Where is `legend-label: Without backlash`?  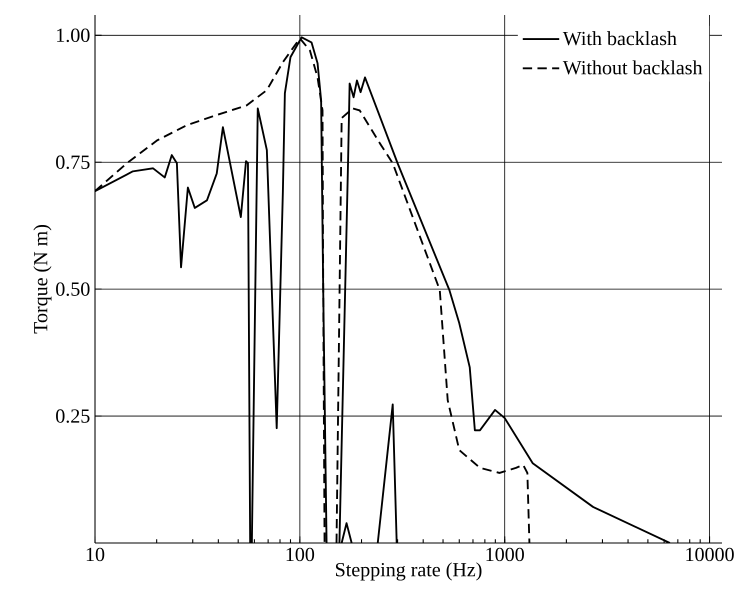
legend-label: Without backlash is located at coordinates (632, 67).